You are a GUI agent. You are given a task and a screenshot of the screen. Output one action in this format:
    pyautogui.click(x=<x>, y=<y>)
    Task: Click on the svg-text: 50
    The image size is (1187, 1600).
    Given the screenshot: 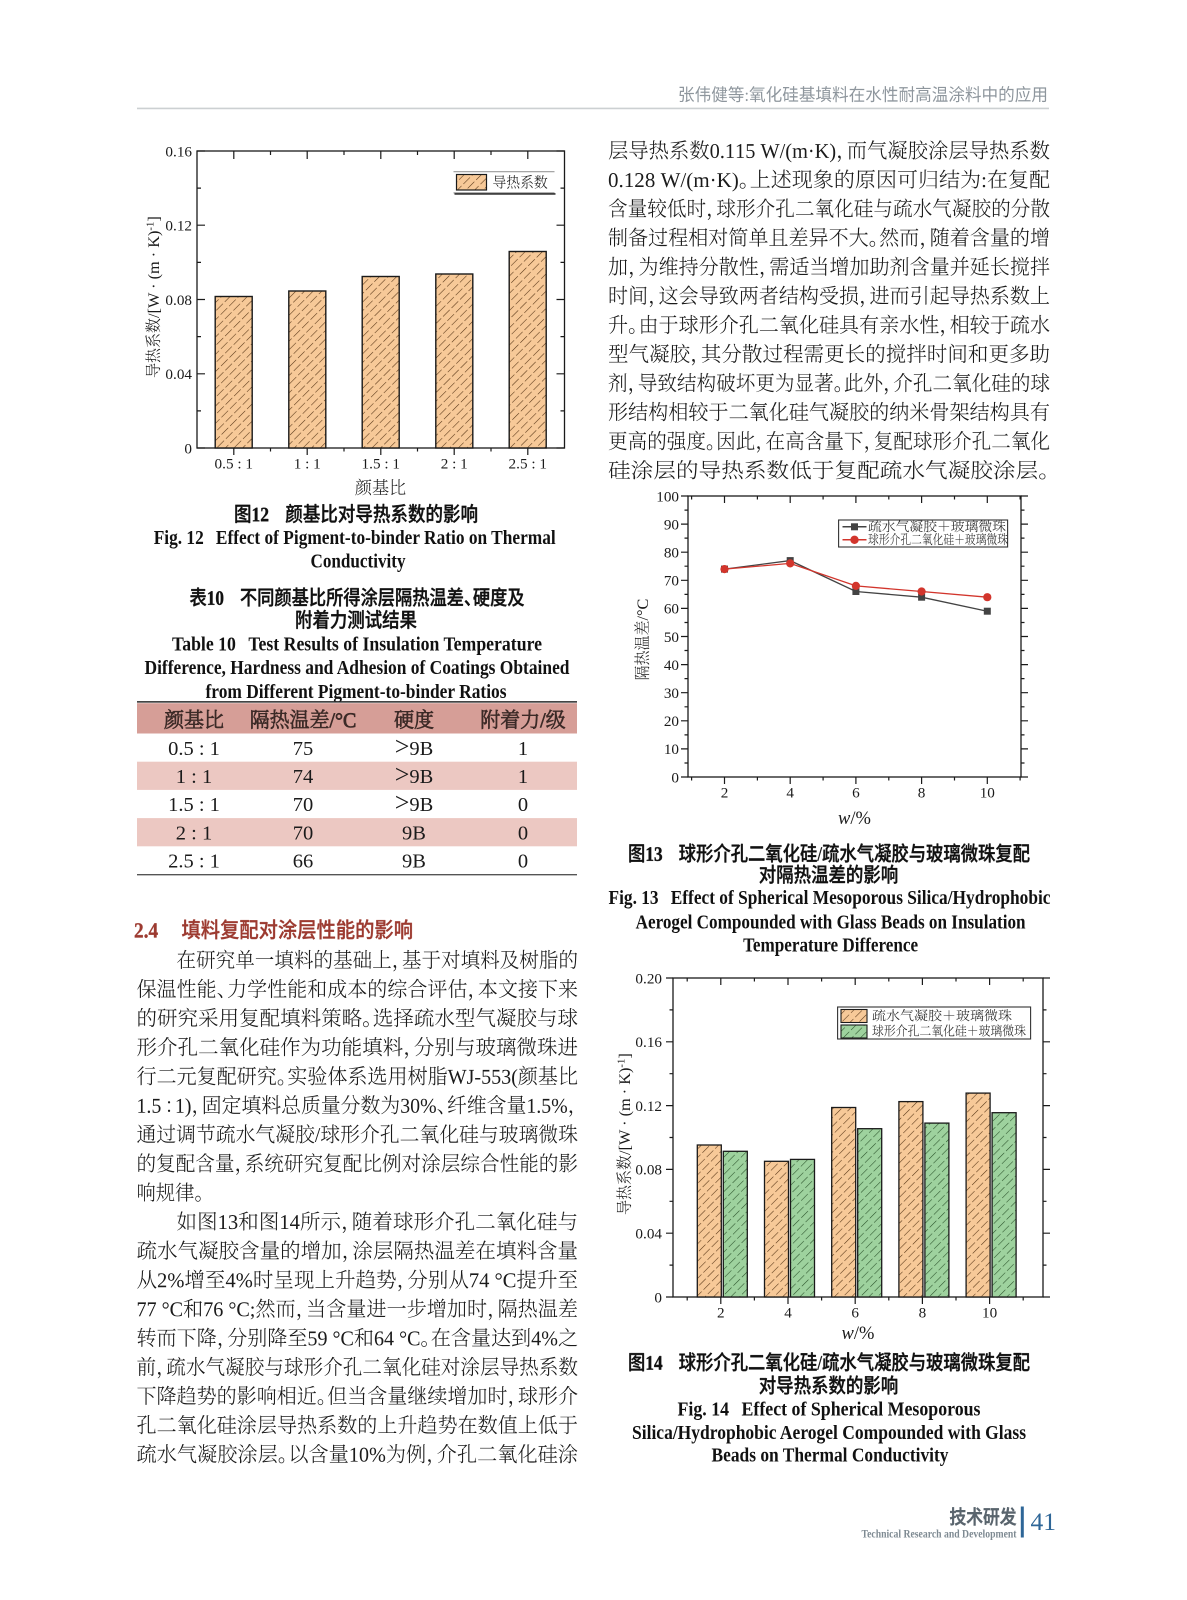 What is the action you would take?
    pyautogui.click(x=672, y=637)
    